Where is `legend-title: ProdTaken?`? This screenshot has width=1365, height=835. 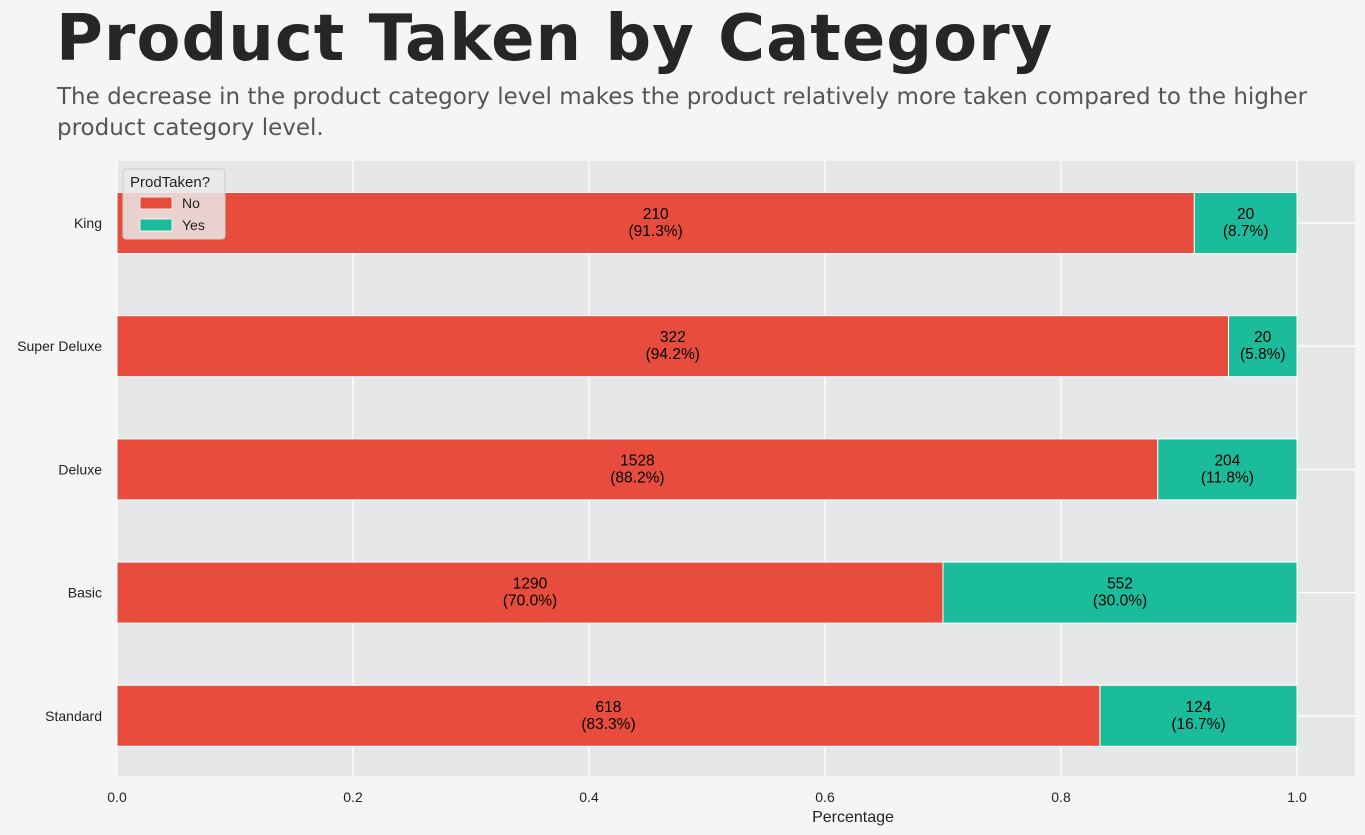 legend-title: ProdTaken? is located at coordinates (170, 182).